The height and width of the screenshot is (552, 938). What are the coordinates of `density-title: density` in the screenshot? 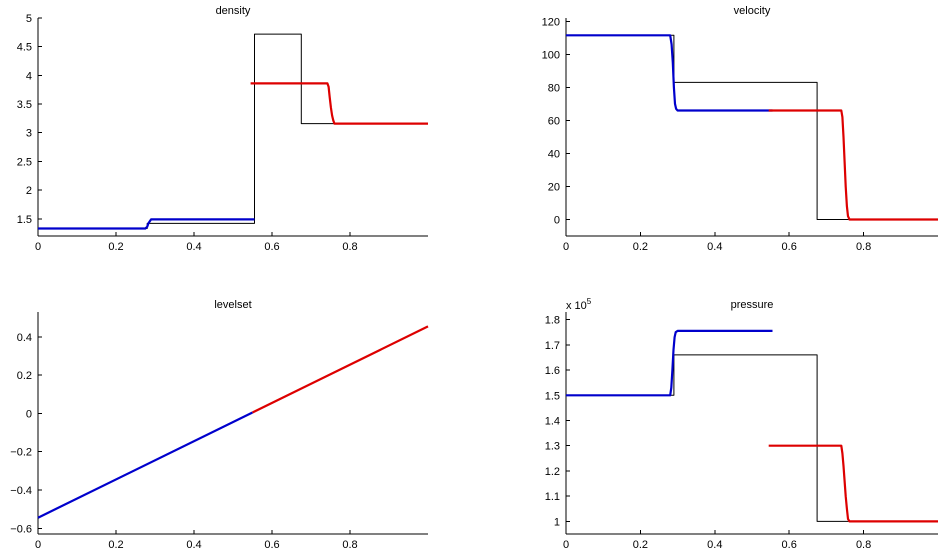 It's located at (233, 11).